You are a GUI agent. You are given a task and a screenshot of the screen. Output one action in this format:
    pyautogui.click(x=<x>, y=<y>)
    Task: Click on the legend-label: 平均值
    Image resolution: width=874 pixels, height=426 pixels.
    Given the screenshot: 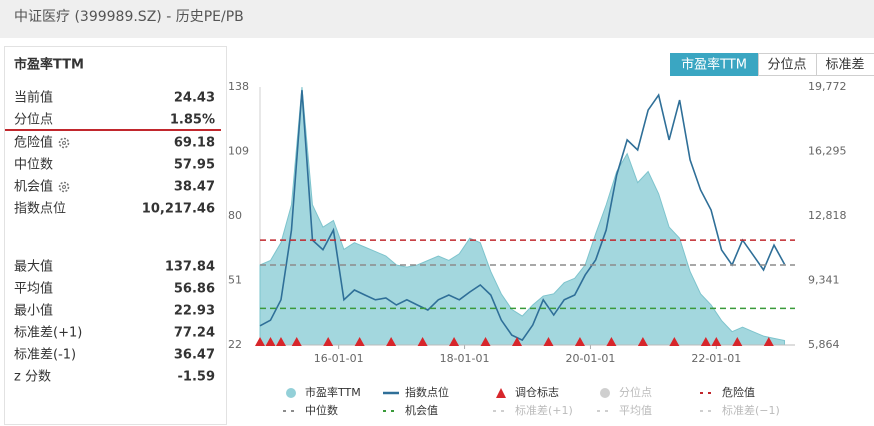 What is the action you would take?
    pyautogui.click(x=635, y=410)
    